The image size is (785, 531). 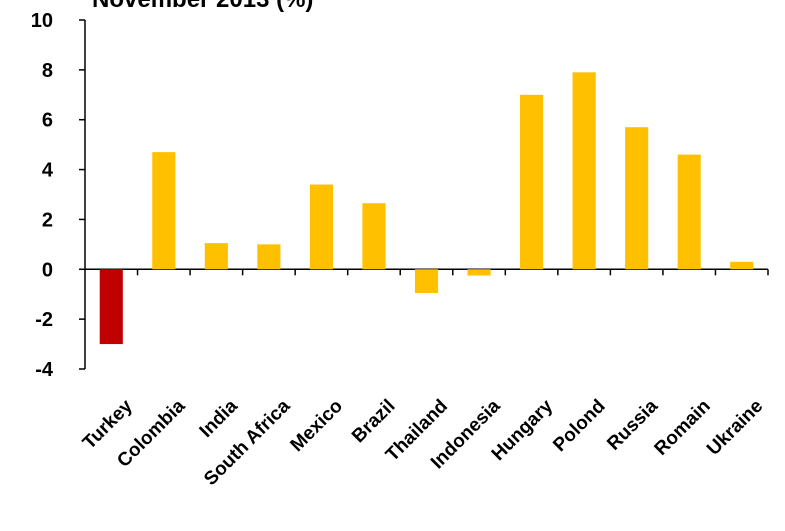 What do you see at coordinates (42, 21) in the screenshot?
I see `y-tick-label: 10` at bounding box center [42, 21].